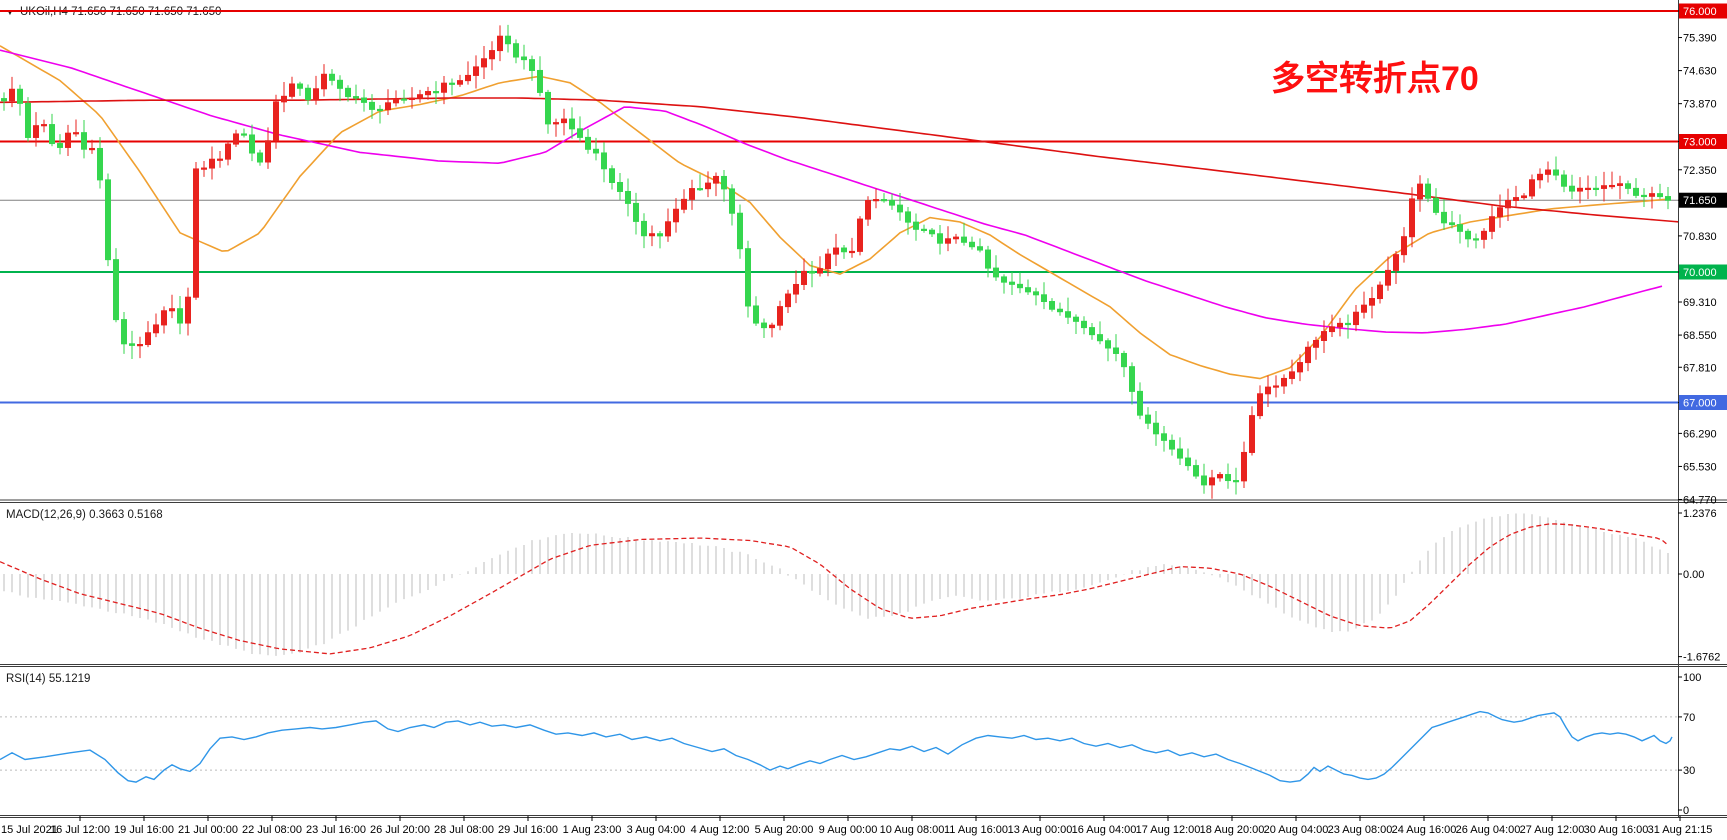 Image resolution: width=1727 pixels, height=840 pixels. I want to click on chinese-annotation-text: 多空转折点70, so click(1375, 79).